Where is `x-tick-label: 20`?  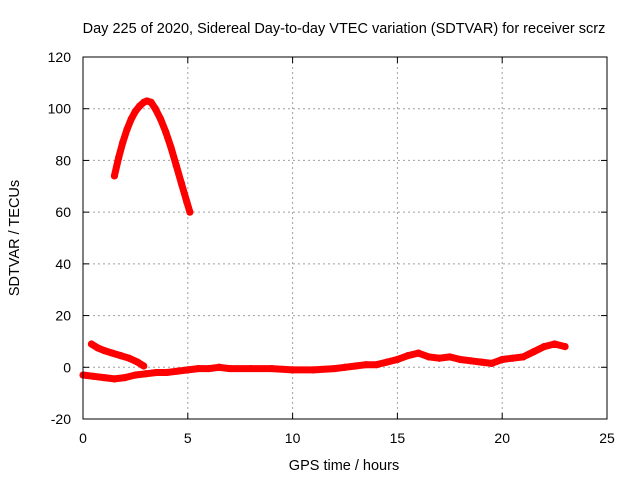
x-tick-label: 20 is located at coordinates (502, 438).